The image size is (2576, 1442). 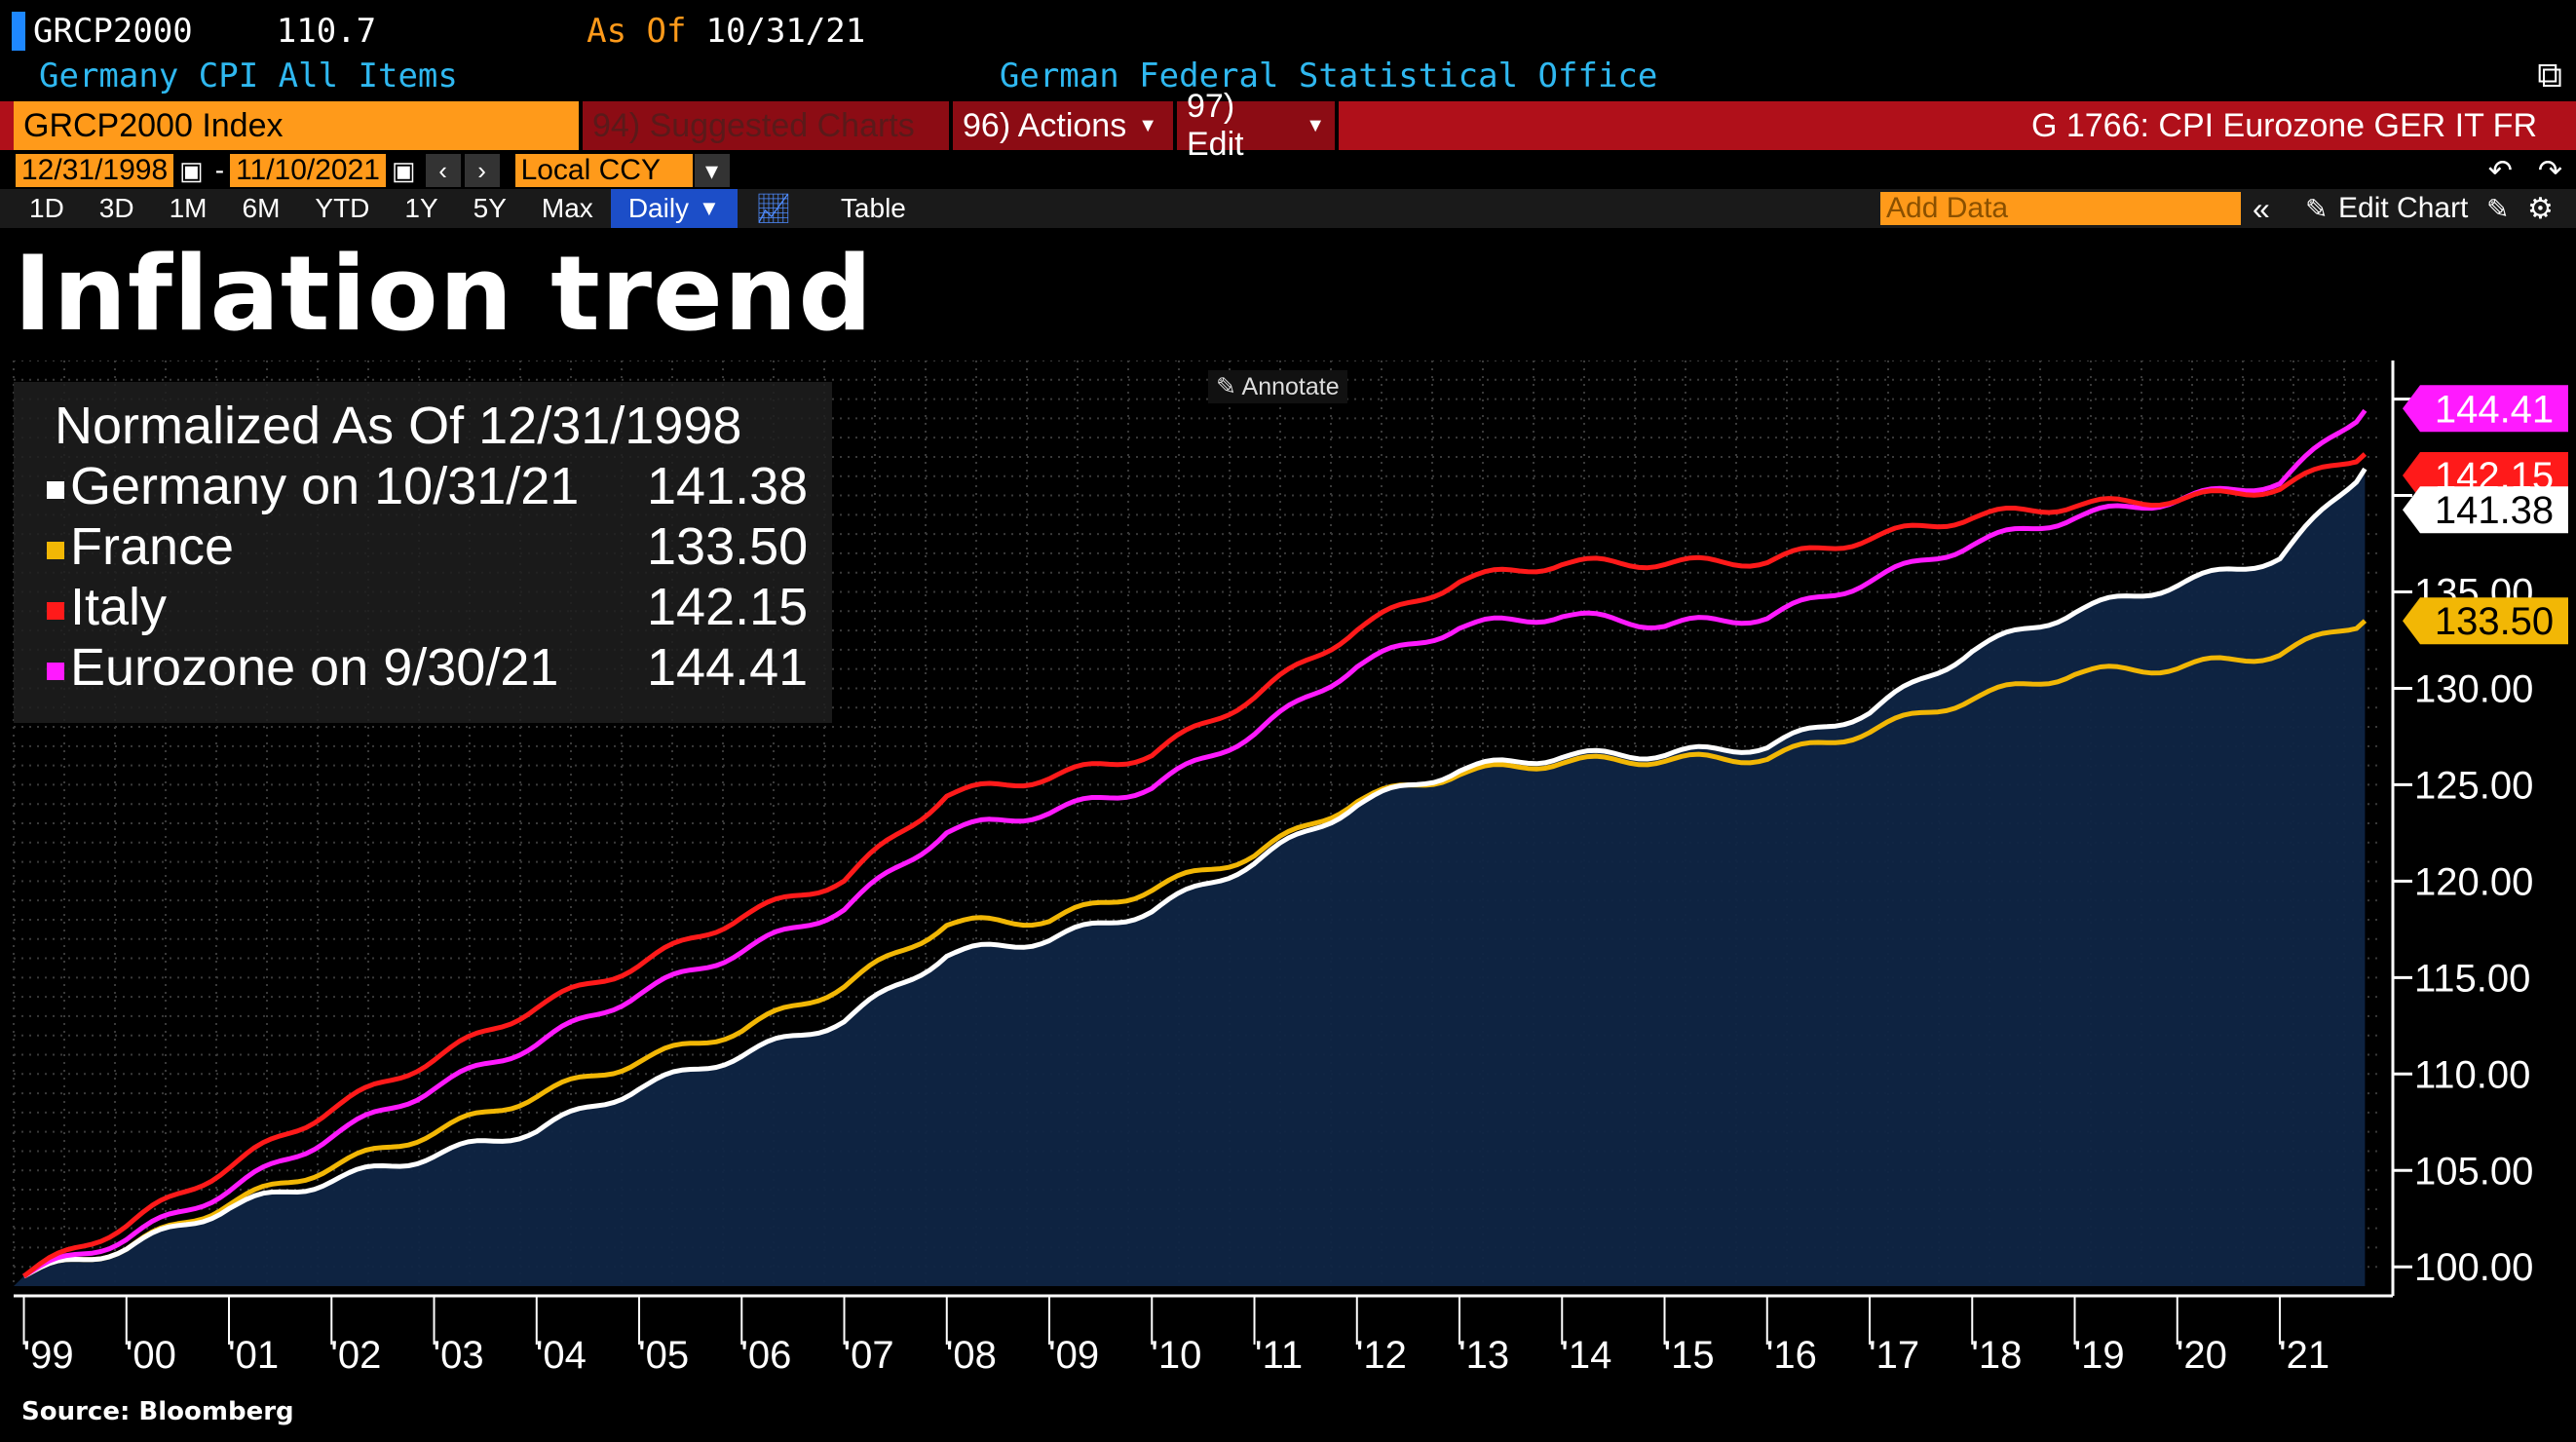 I want to click on end-label-text: 144.41, so click(x=2494, y=410).